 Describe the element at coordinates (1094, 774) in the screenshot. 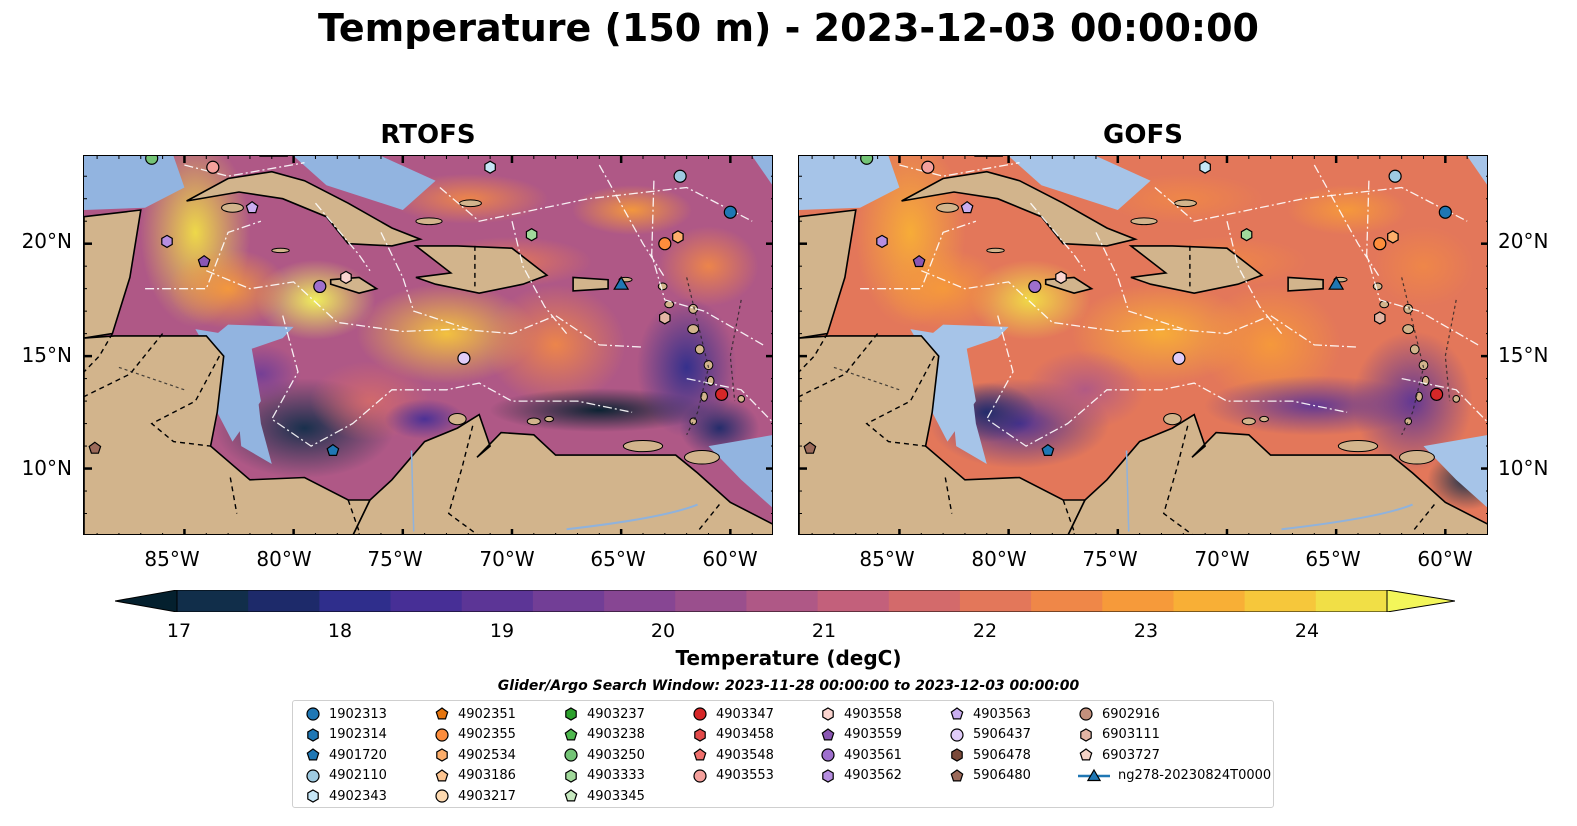

I see `legend-glider-marker` at that location.